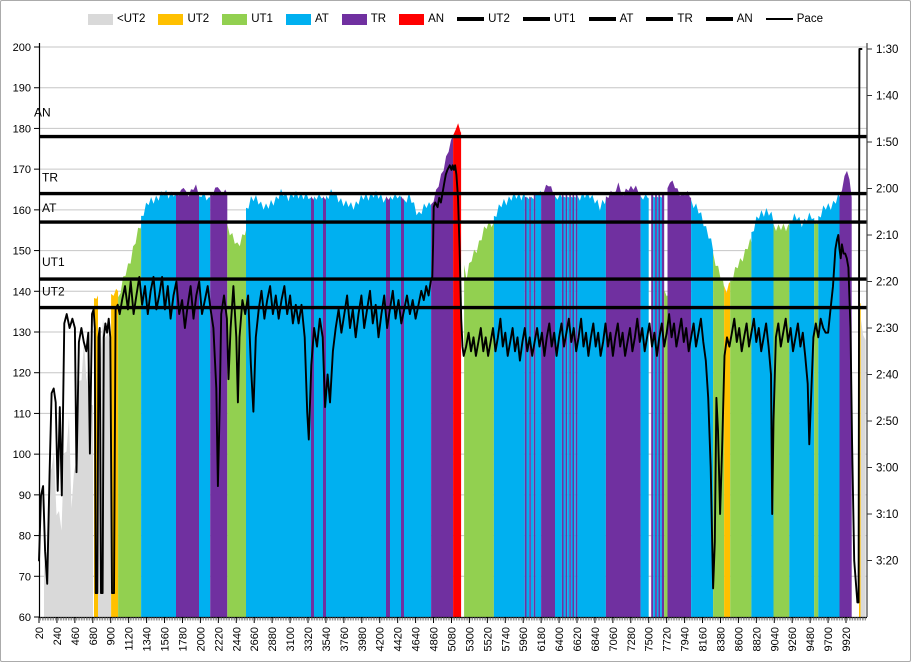 The width and height of the screenshot is (911, 662). I want to click on legend-label: <UT2, so click(131, 19).